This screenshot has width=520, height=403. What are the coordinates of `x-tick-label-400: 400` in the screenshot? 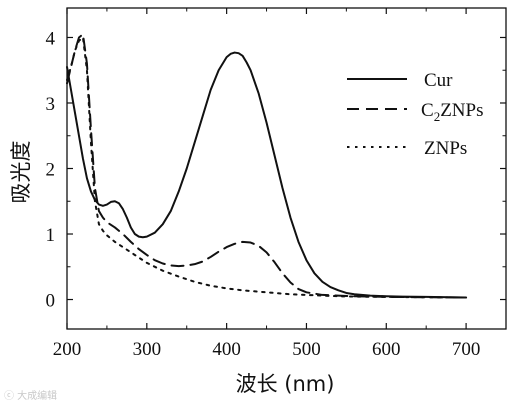 It's located at (226, 349).